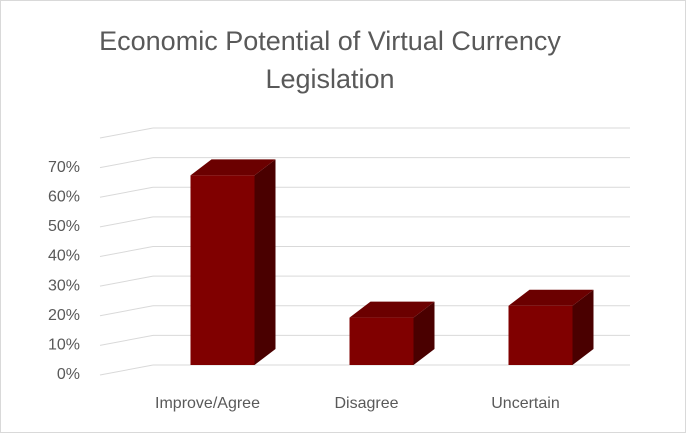 The image size is (686, 433). What do you see at coordinates (64, 285) in the screenshot?
I see `y-tick-label: 30%` at bounding box center [64, 285].